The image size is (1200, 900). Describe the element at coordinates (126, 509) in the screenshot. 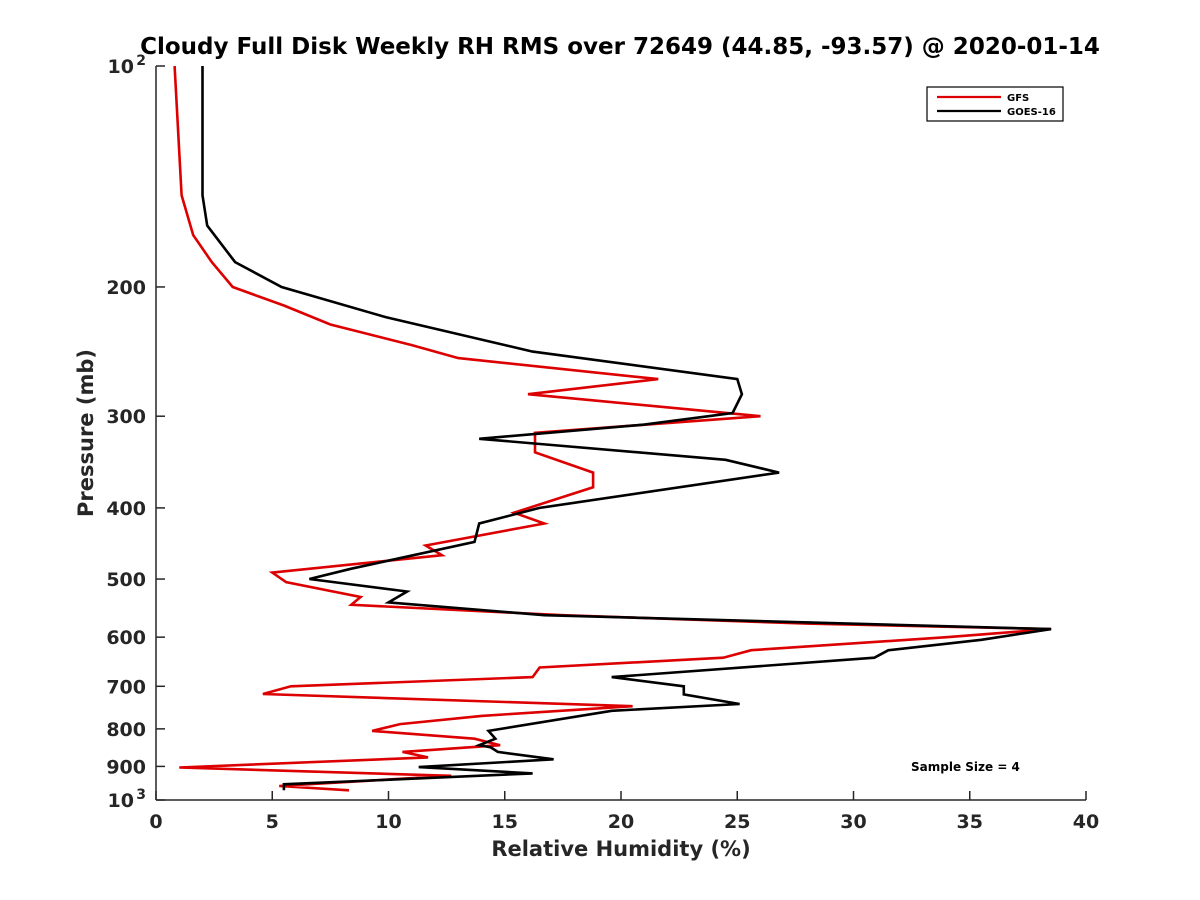

I see `y-tick-label: 400` at that location.